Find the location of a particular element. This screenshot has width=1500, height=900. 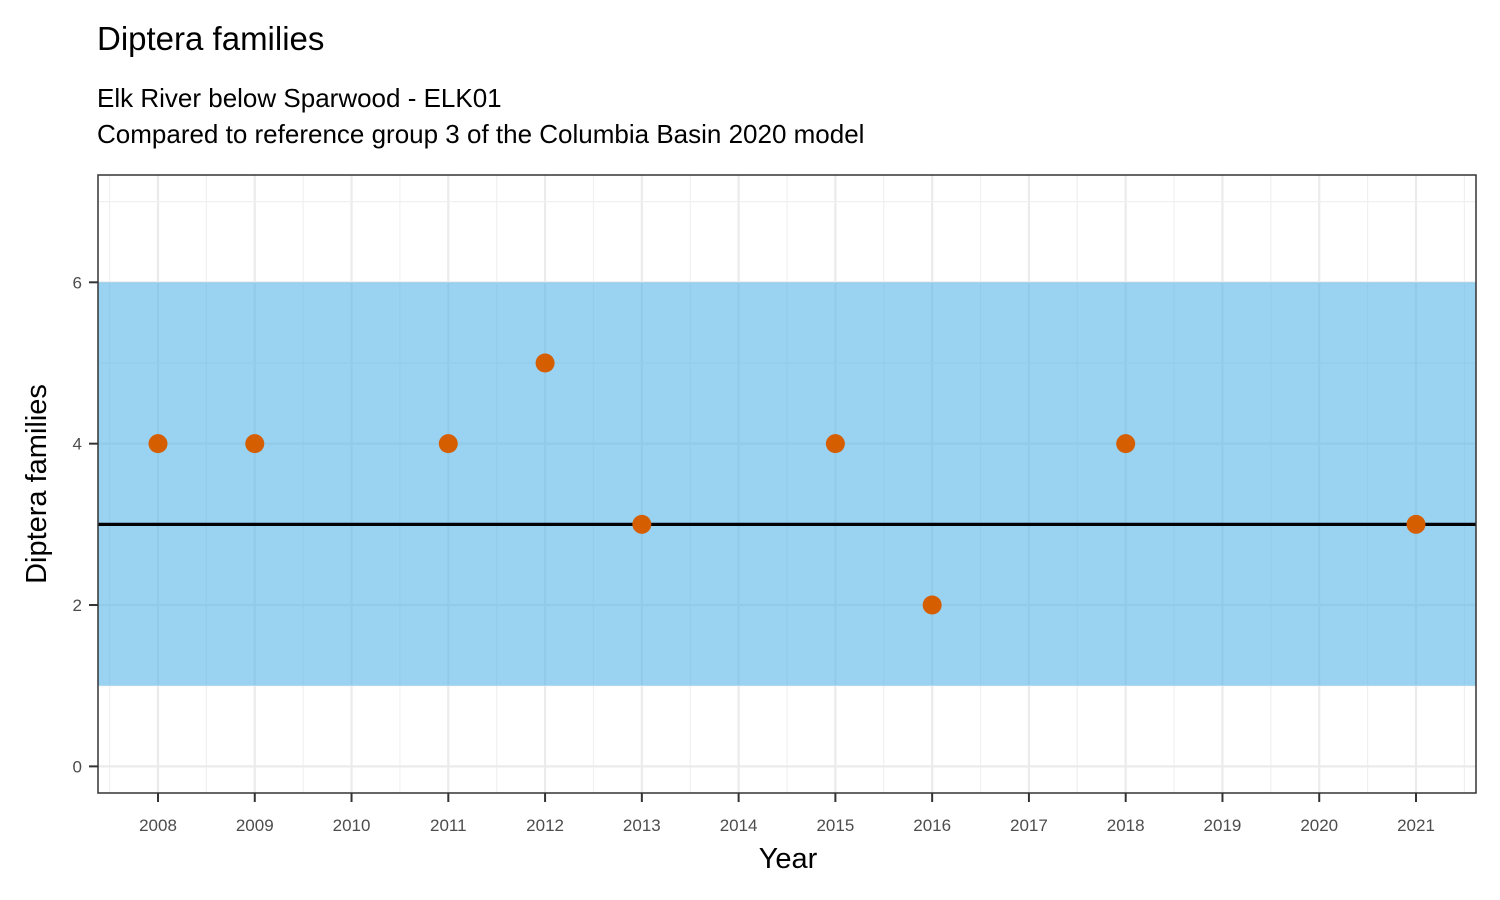

x-tick-label: 2016 is located at coordinates (932, 825).